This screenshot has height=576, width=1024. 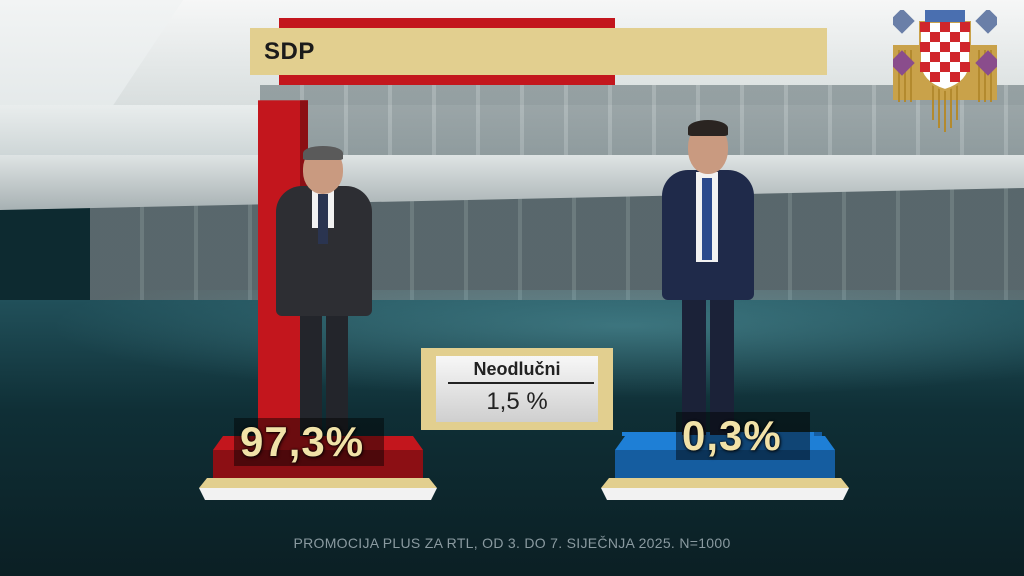 I want to click on candidate-right-figure, so click(x=708, y=279).